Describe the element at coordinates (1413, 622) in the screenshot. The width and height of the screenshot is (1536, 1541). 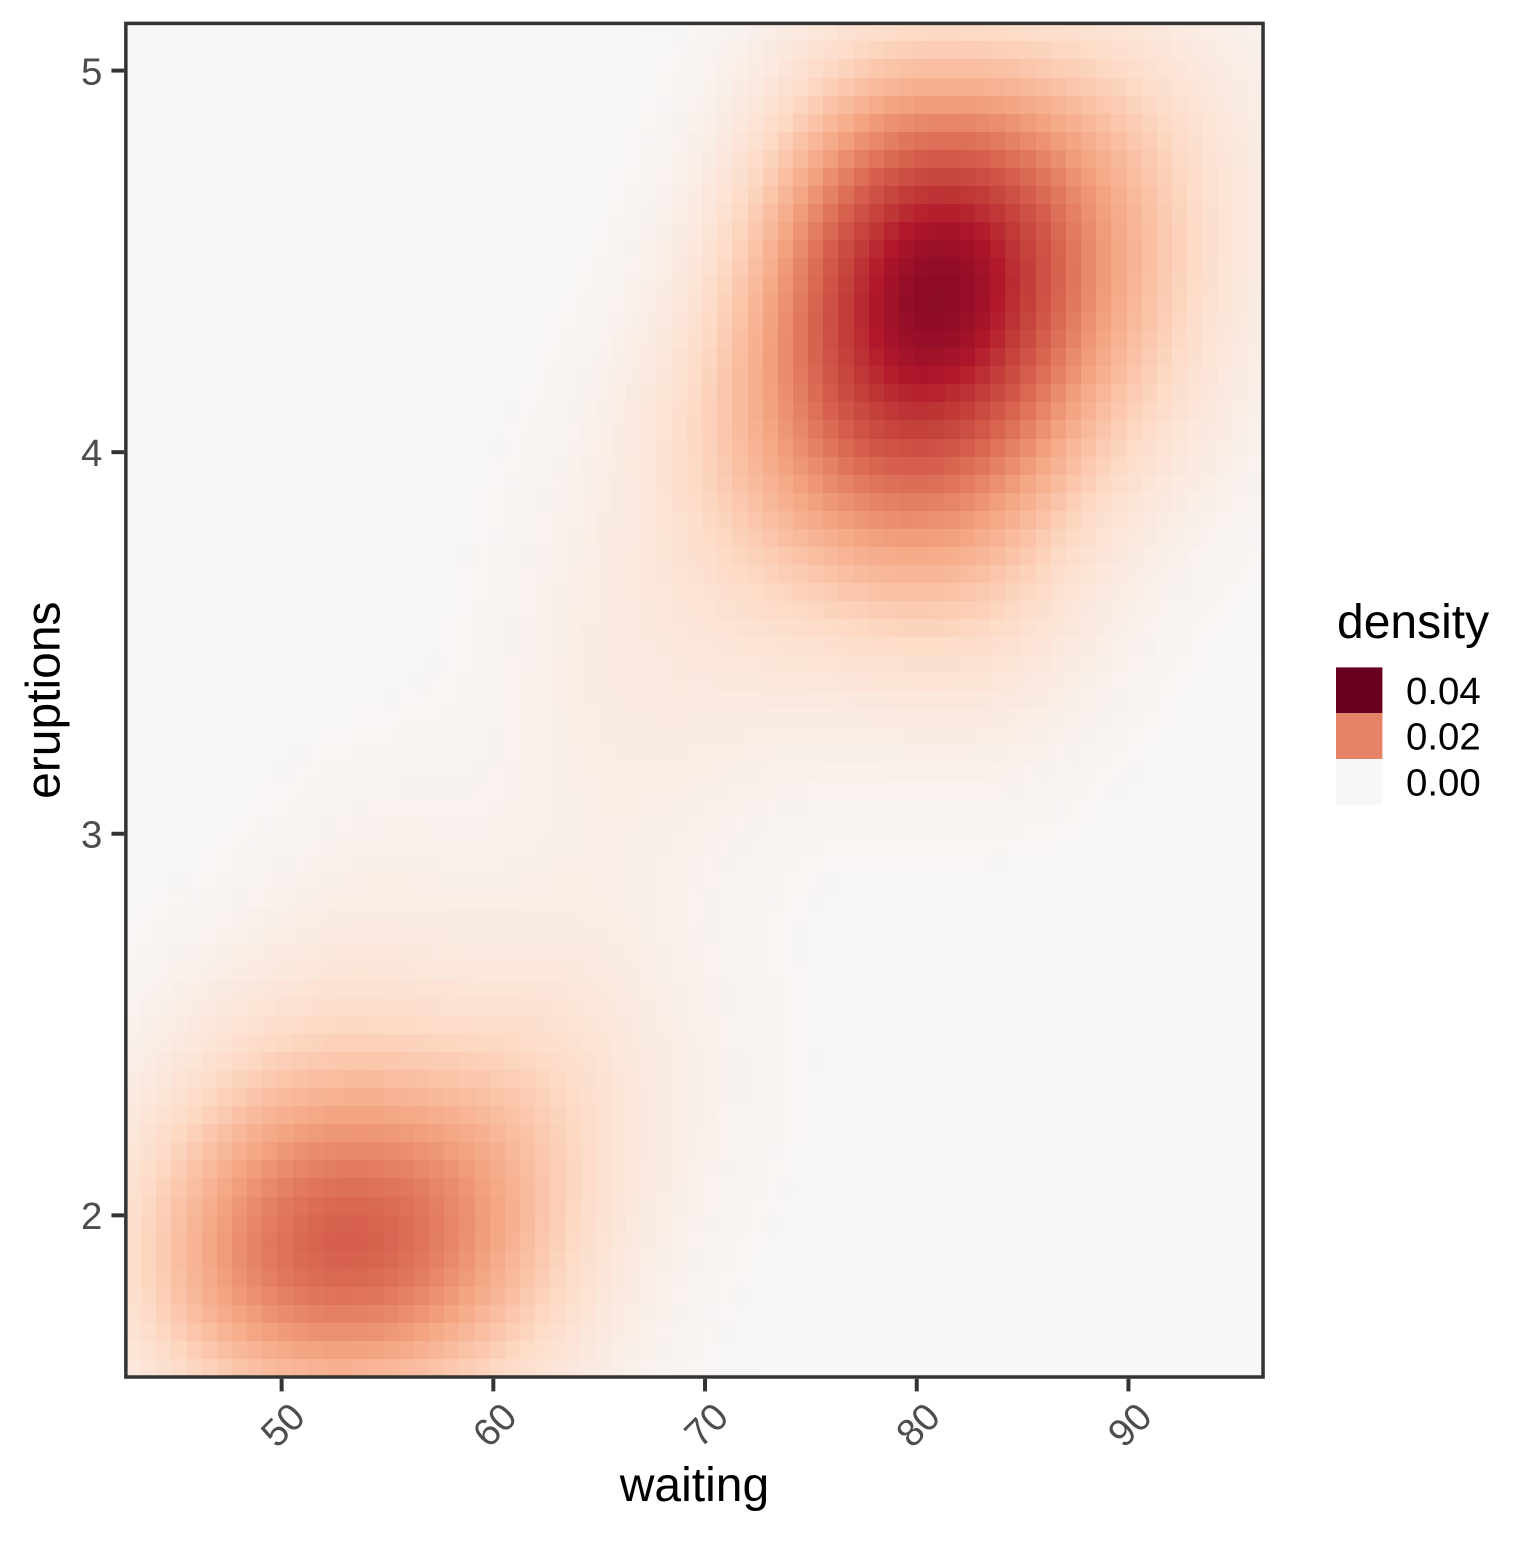
I see `svg-text: density` at that location.